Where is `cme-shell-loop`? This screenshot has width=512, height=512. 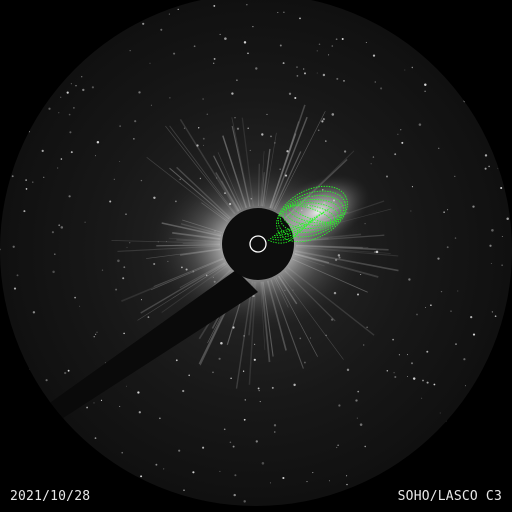
cme-shell-loop is located at coordinates (312, 214).